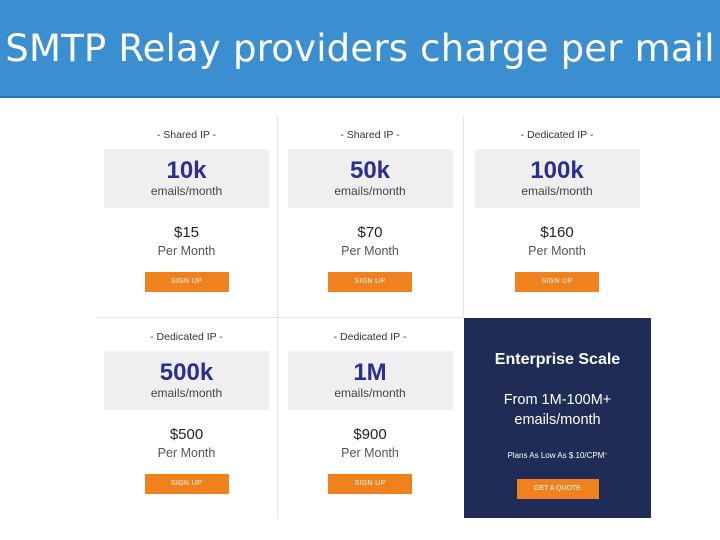 This screenshot has width=720, height=540. I want to click on enterprise-title: Enterprise Scale, so click(557, 359).